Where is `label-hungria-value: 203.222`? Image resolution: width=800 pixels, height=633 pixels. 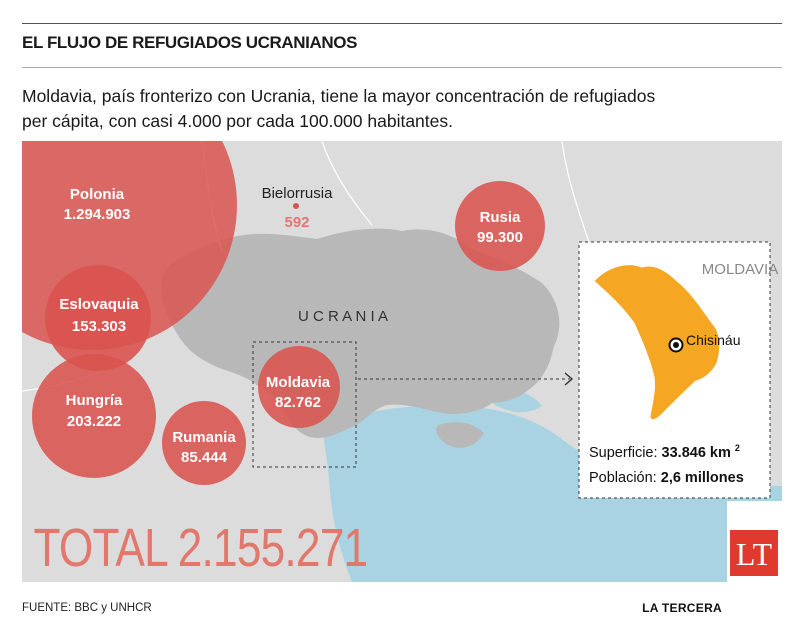
label-hungria-value: 203.222 is located at coordinates (94, 421).